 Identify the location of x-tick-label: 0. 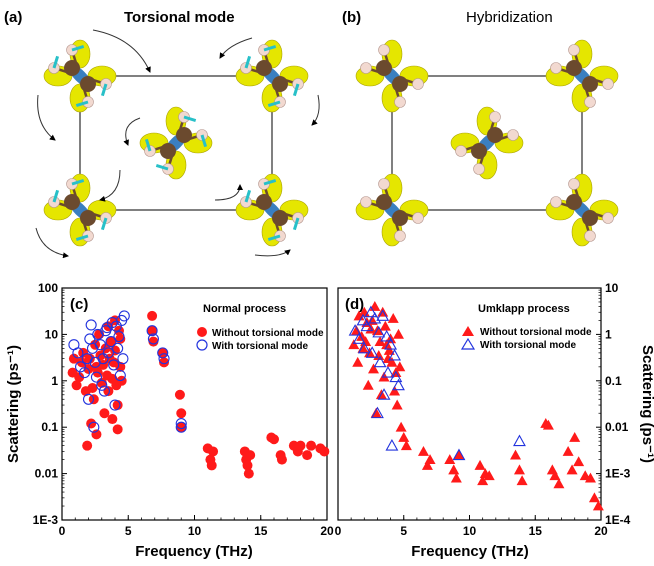
(62, 531).